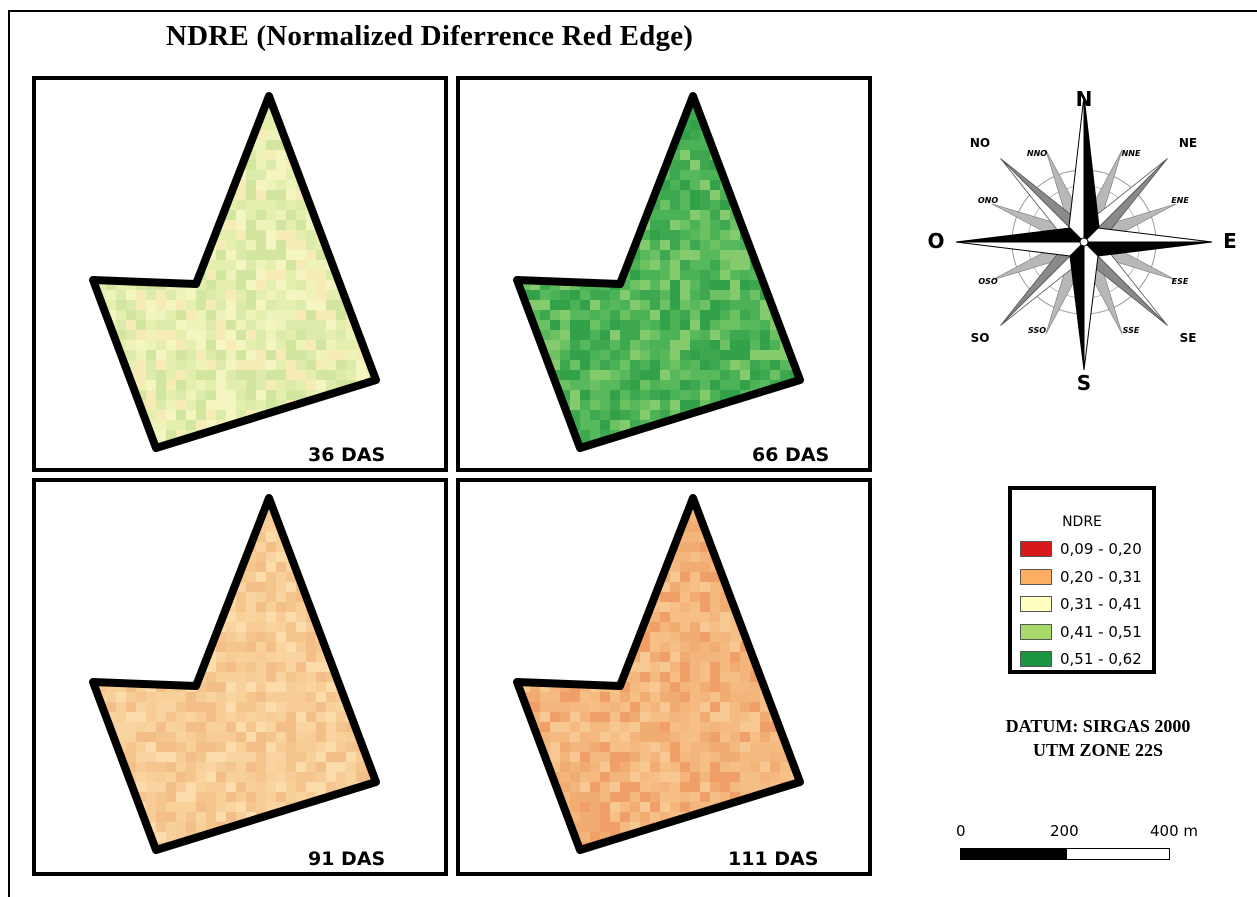  I want to click on panel-label: 66 DAS, so click(791, 455).